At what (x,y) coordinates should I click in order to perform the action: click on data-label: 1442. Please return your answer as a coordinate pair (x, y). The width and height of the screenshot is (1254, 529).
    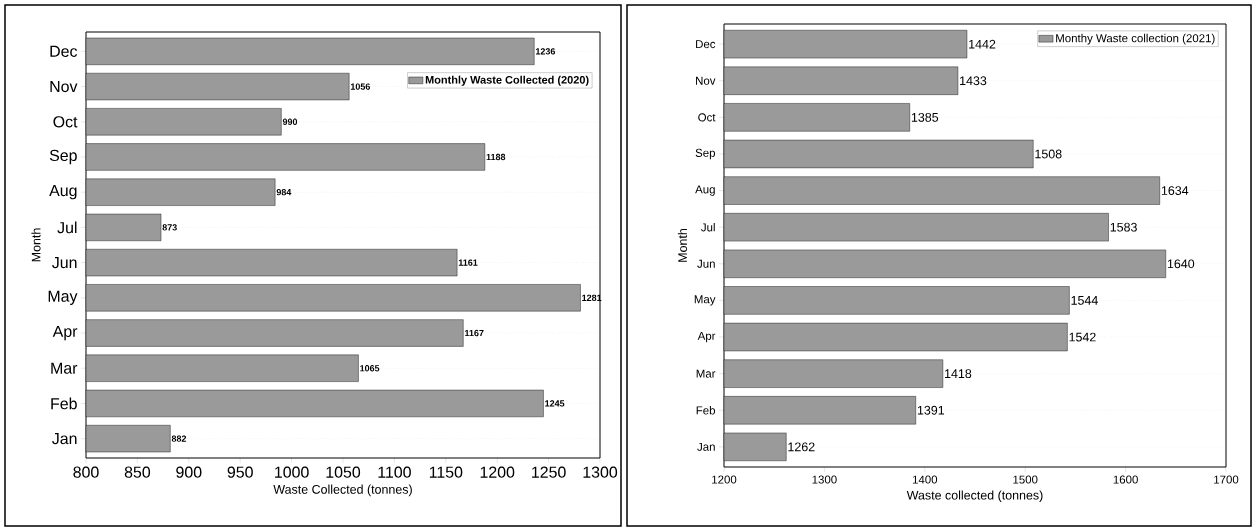
    Looking at the image, I should click on (982, 44).